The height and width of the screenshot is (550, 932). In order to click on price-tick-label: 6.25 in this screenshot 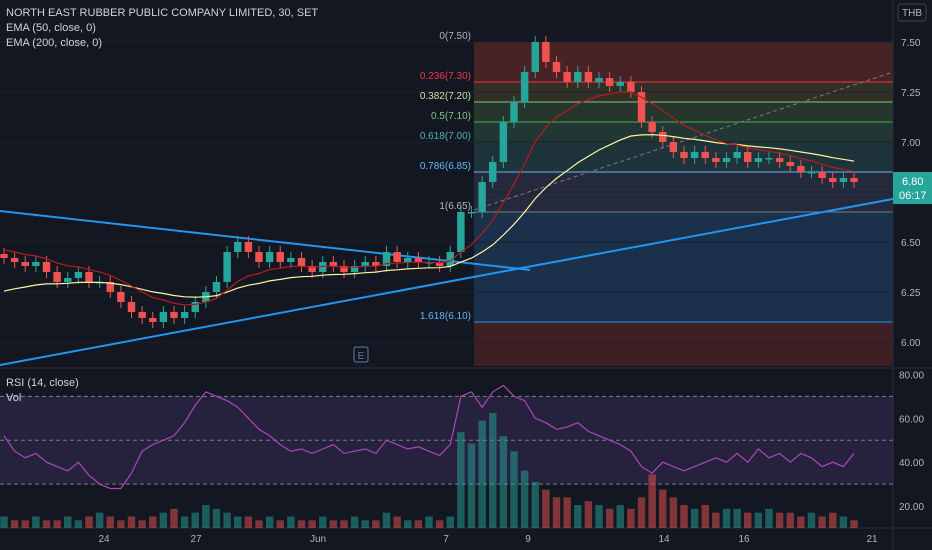, I will do `click(911, 293)`.